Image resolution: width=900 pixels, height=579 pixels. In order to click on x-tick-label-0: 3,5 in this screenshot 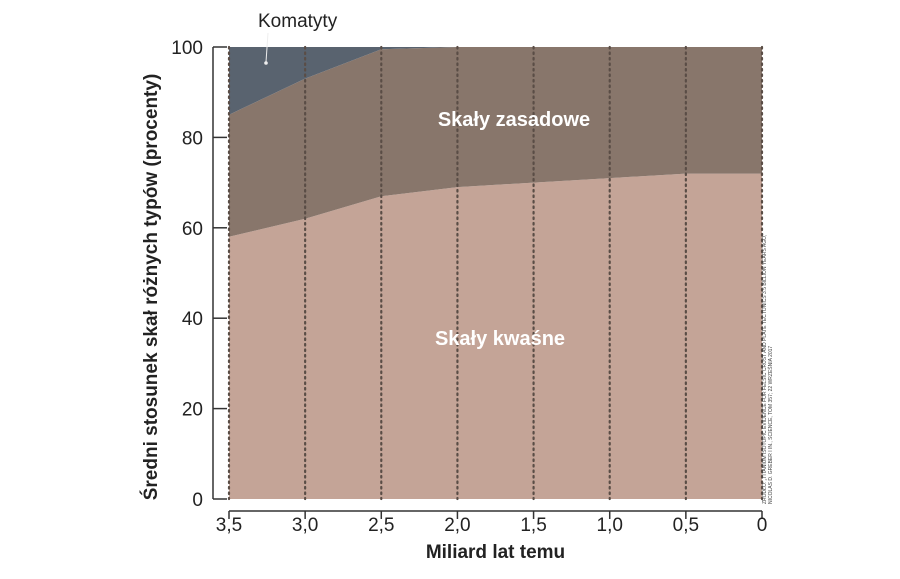, I will do `click(229, 525)`.